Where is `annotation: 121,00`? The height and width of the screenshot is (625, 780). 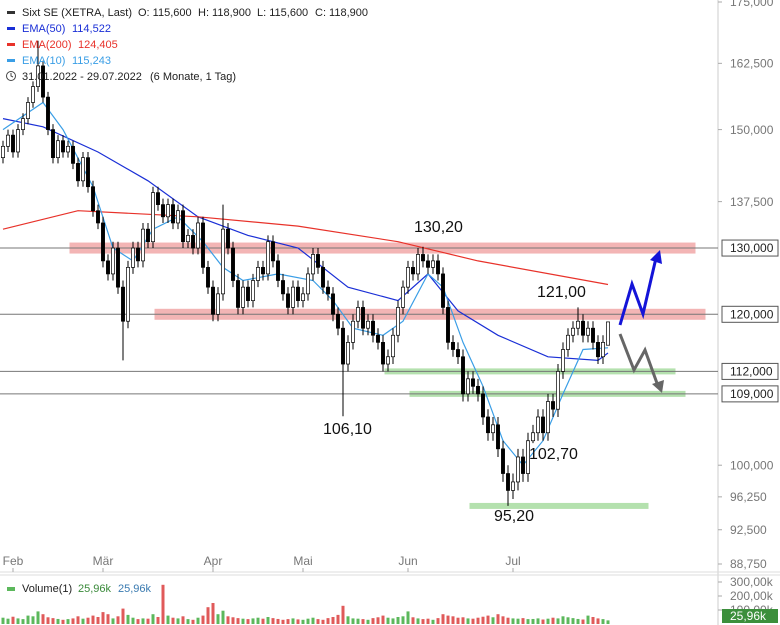
annotation: 121,00 is located at coordinates (561, 292).